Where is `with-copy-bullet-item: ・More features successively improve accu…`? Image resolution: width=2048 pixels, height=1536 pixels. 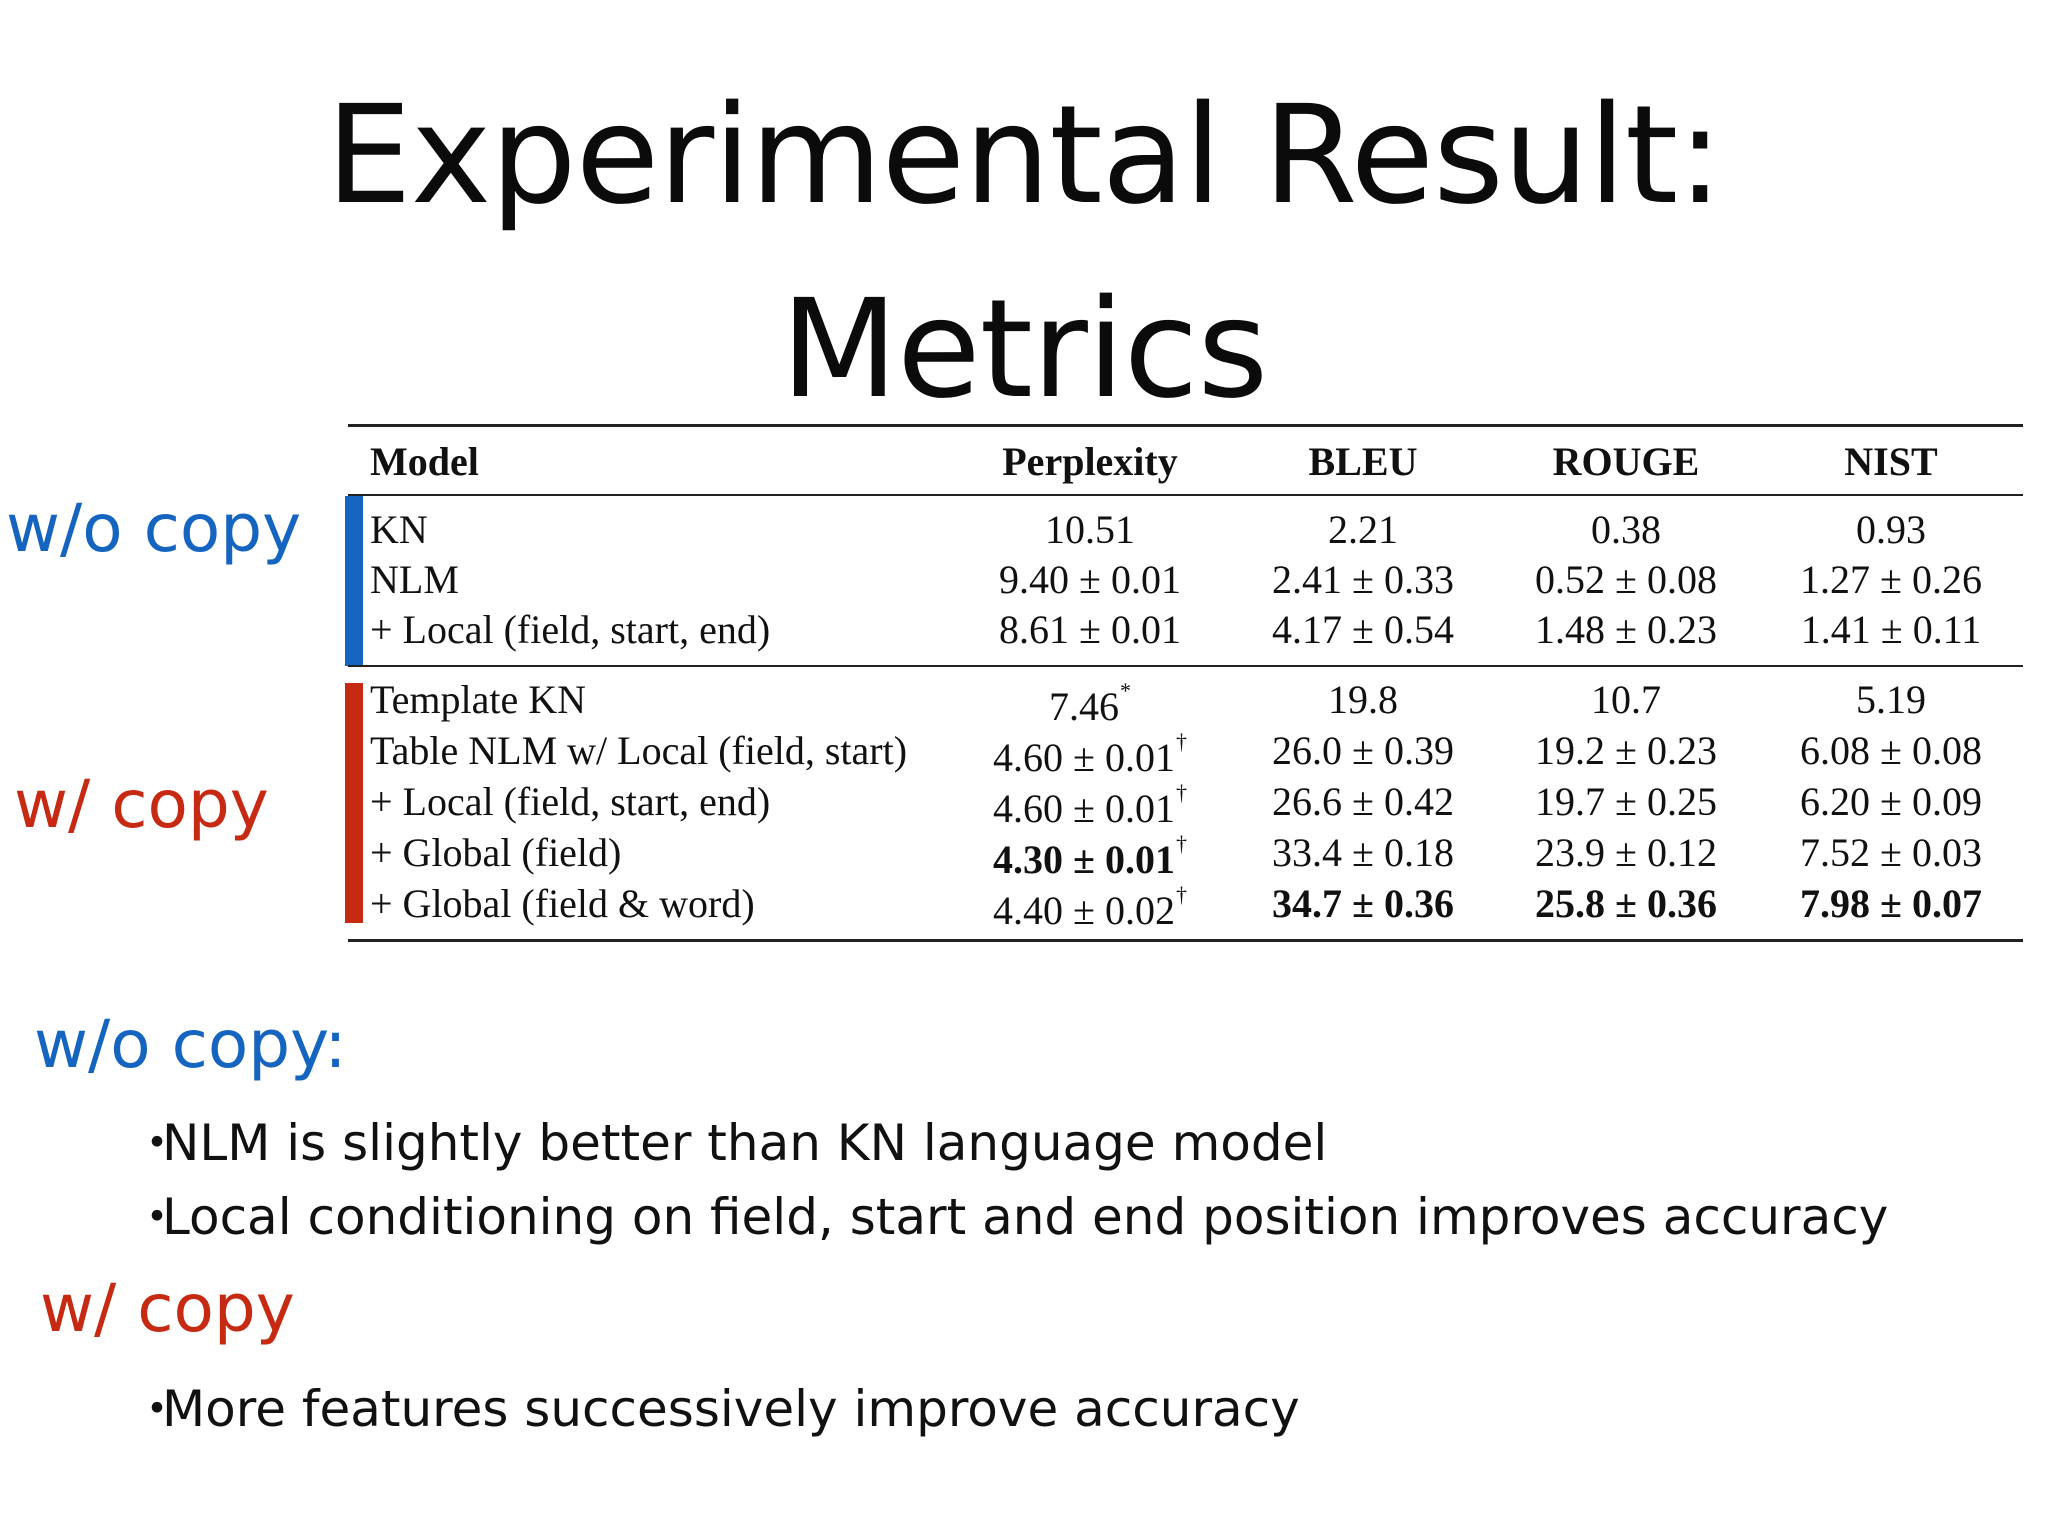
with-copy-bullet-item: ・More features successively improve accu… is located at coordinates (716, 1409).